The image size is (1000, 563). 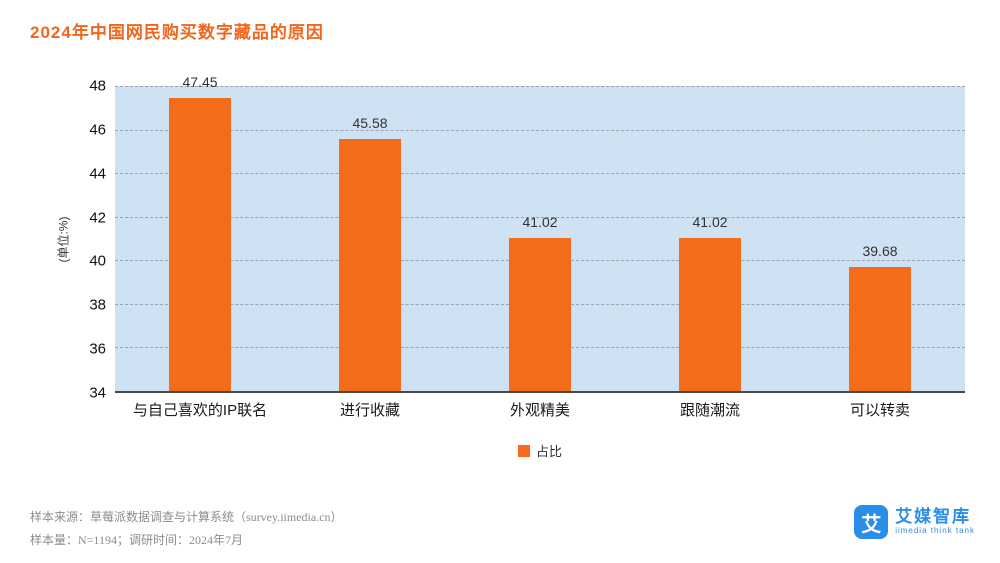 I want to click on x-axis-labels: 与自己喜欢的IP联名 进行收藏 外观精美 跟随潮流 可以转卖, so click(x=540, y=409).